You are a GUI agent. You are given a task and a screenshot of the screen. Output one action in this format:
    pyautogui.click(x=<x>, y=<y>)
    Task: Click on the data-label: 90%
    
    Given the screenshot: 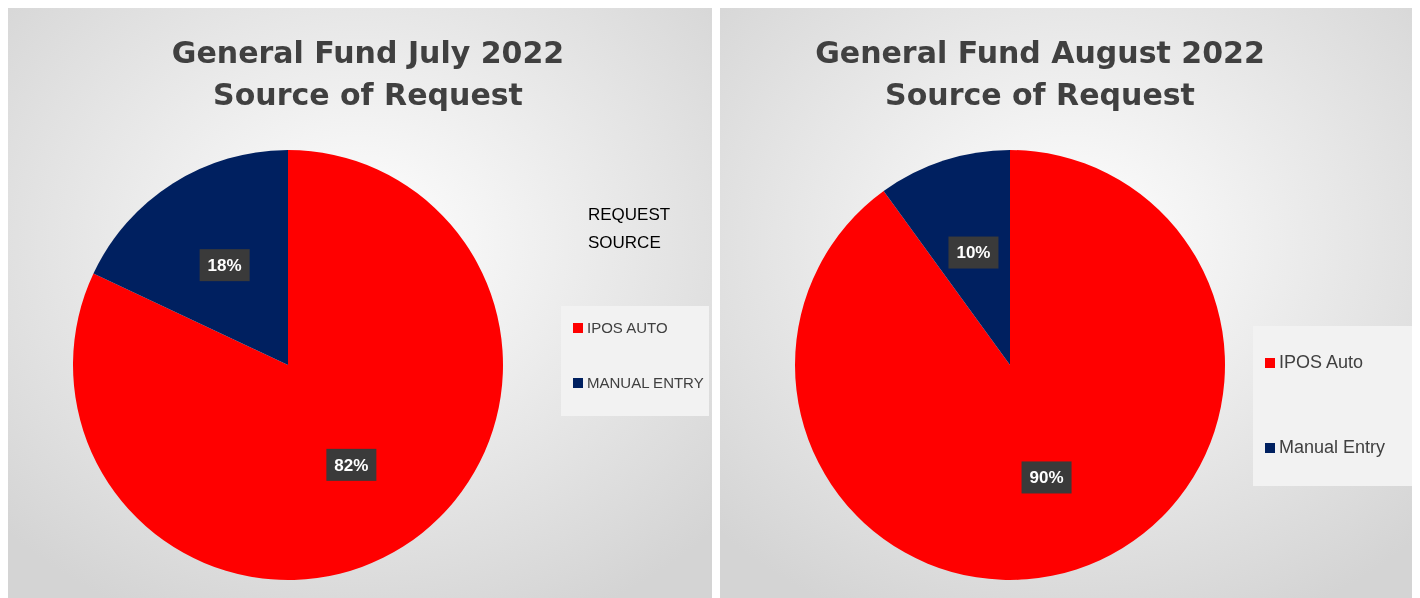 What is the action you would take?
    pyautogui.click(x=1046, y=478)
    